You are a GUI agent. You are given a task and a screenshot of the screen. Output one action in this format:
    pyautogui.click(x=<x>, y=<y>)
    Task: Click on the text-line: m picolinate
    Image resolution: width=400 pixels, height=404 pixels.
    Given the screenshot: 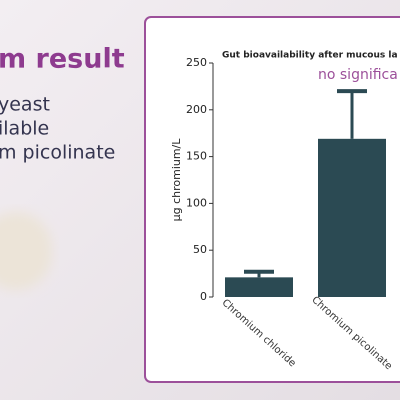 What is the action you would take?
    pyautogui.click(x=57, y=153)
    